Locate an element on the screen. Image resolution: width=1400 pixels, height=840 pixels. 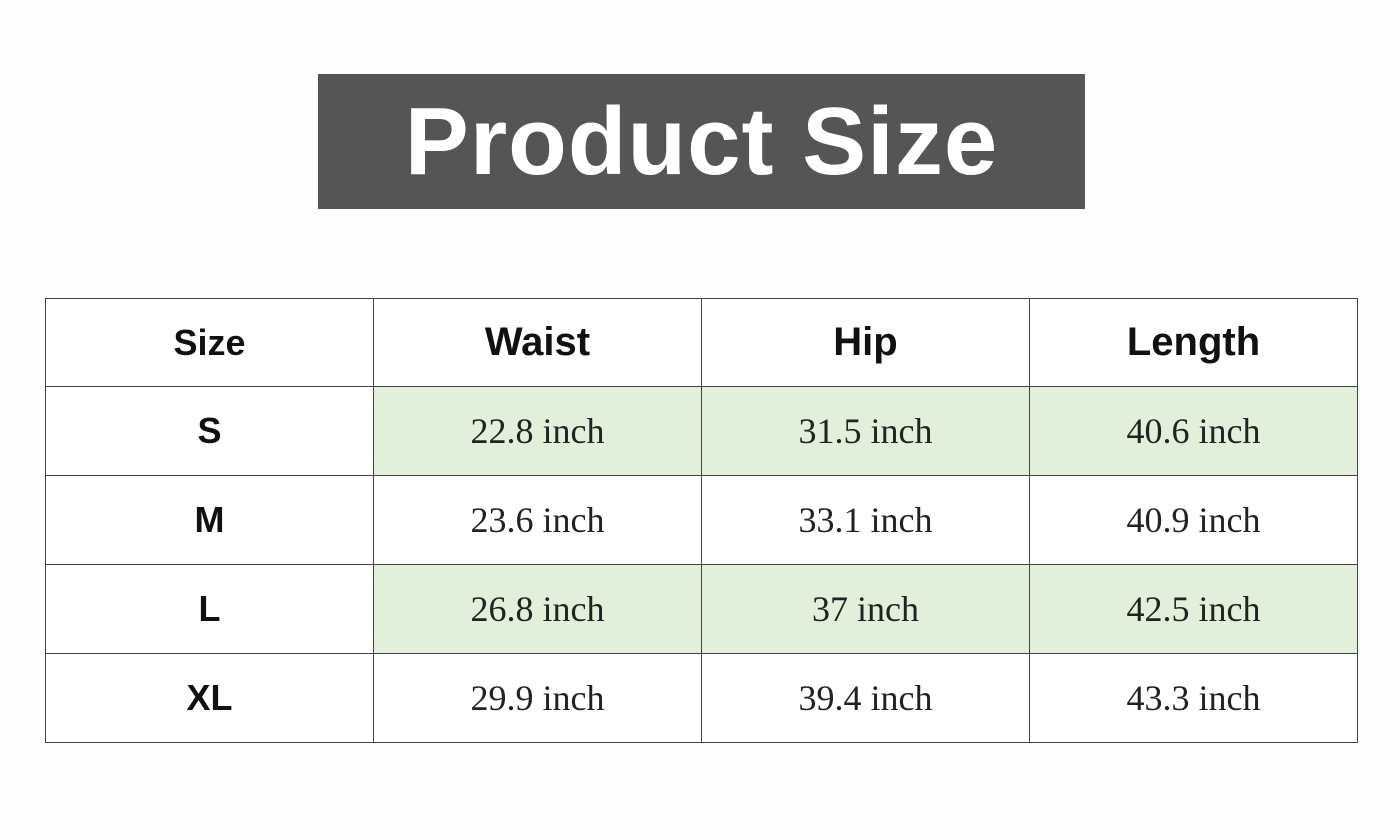
table-row: S 22.8 inch 31.5 inch 40.6 inch is located at coordinates (701, 431).